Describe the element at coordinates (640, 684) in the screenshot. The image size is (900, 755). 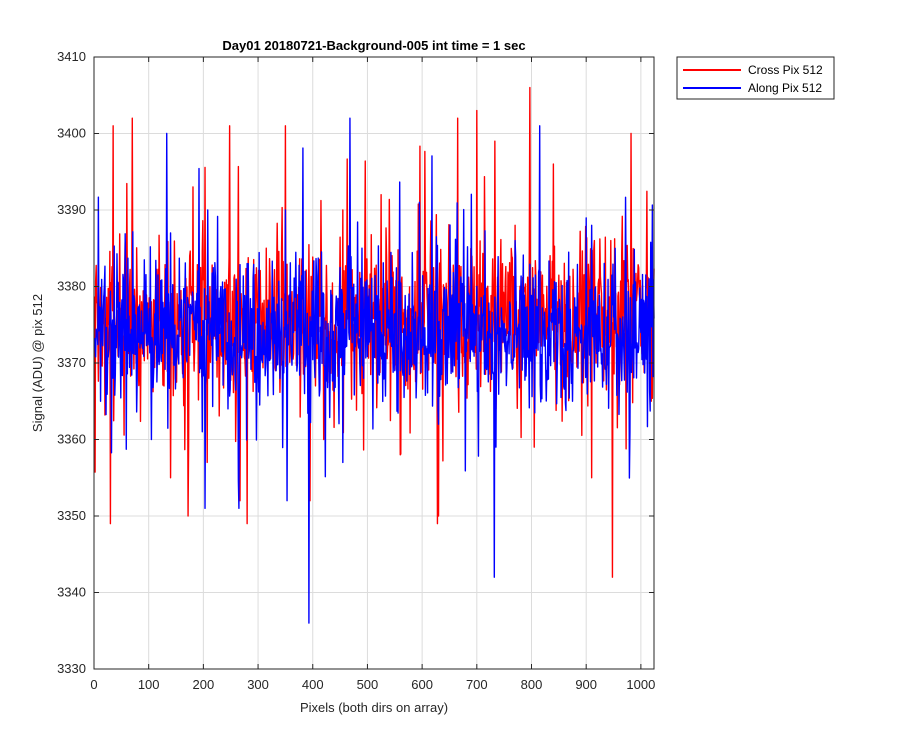
I see `x-tick-label: 1000` at that location.